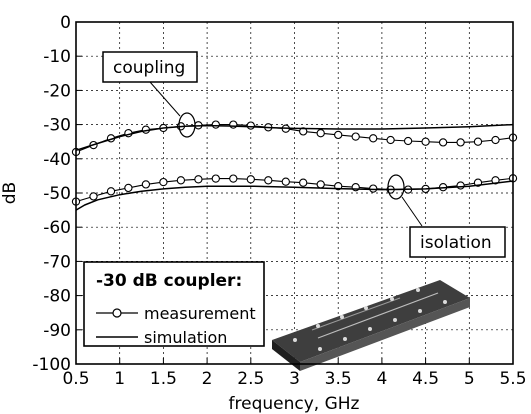  Describe the element at coordinates (338, 379) in the screenshot. I see `x-tick-label: 3.5` at that location.